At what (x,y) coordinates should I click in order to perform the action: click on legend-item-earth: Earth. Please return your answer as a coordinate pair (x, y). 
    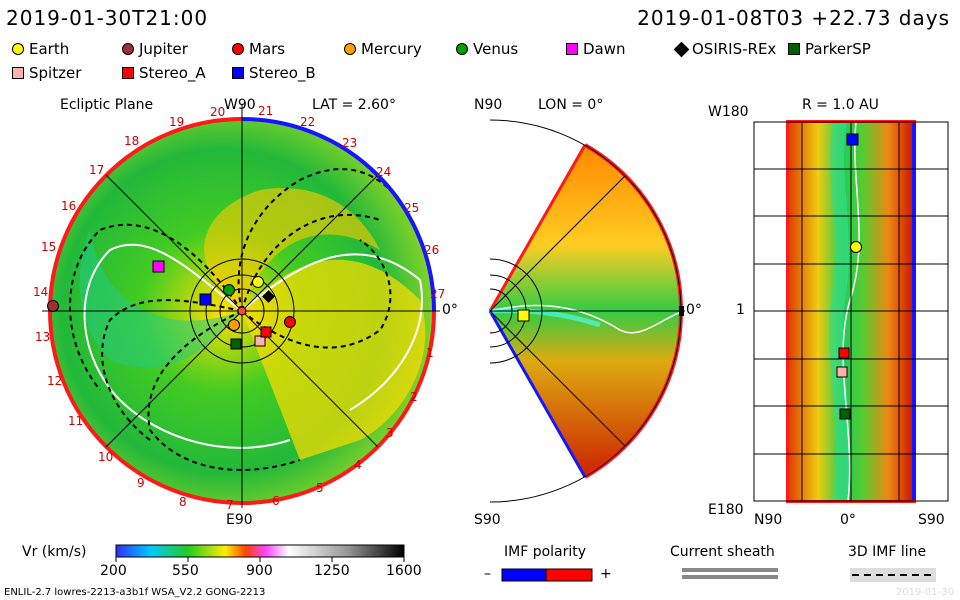
    Looking at the image, I should click on (40, 49).